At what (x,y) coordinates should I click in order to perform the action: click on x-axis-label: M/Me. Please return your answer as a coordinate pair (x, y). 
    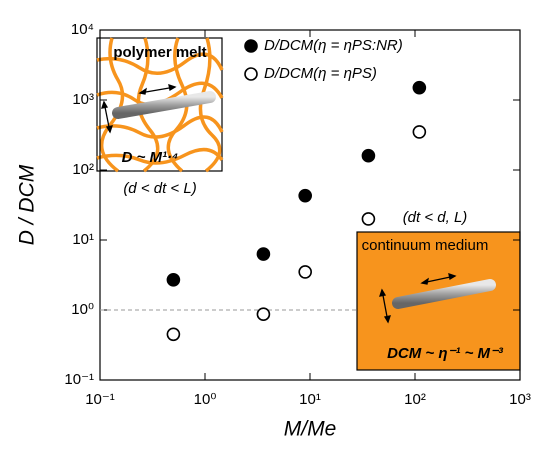
    Looking at the image, I should click on (310, 429).